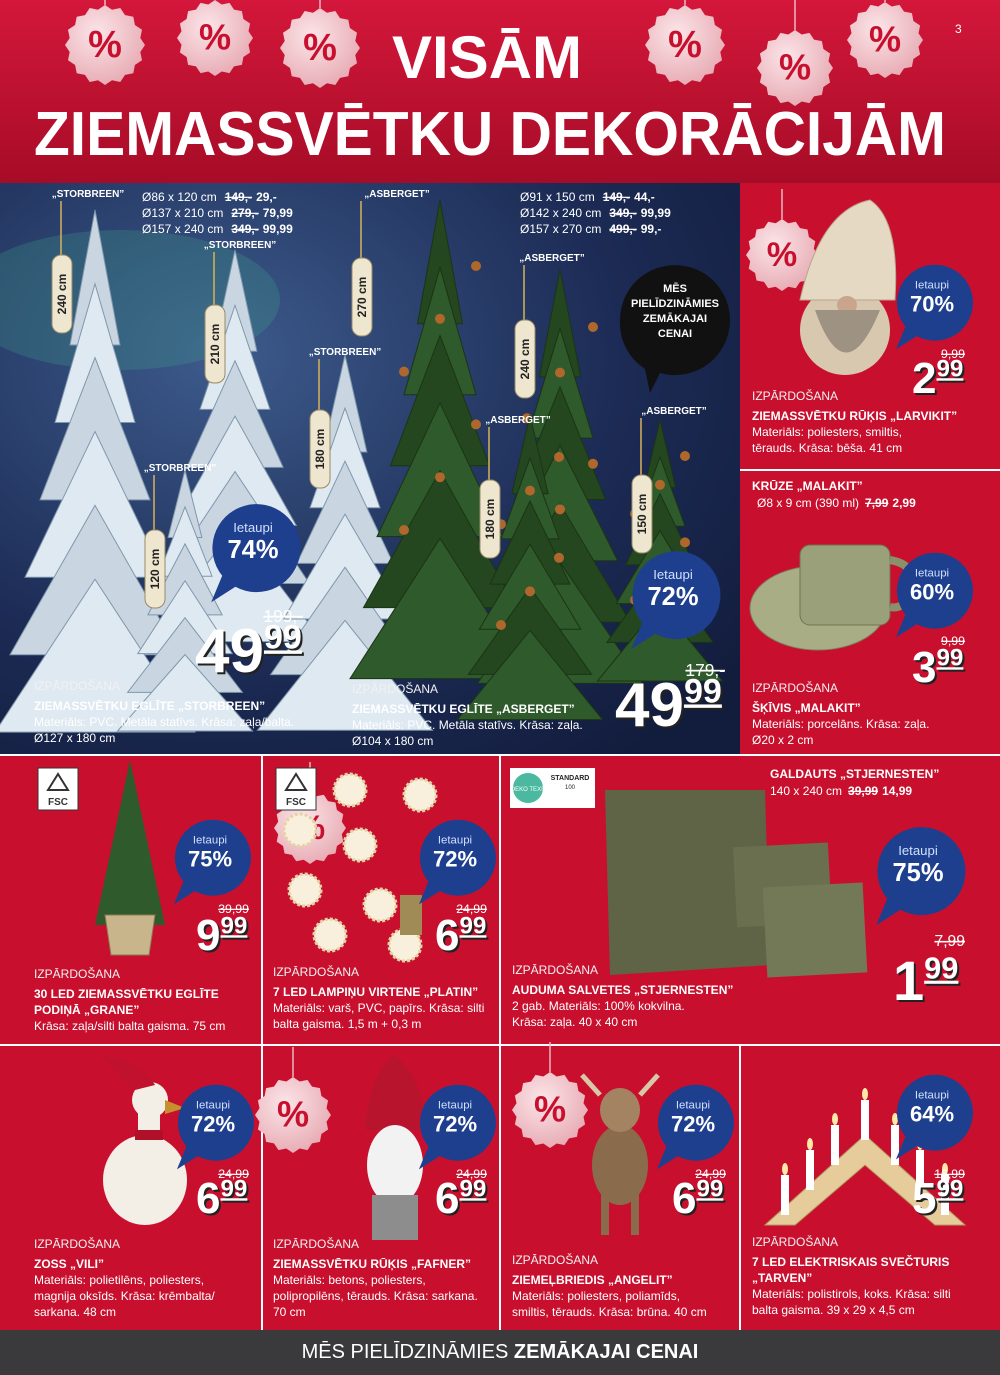 This screenshot has width=1000, height=1375. Describe the element at coordinates (644, 197) in the screenshot. I see `new-price: 44,-` at that location.